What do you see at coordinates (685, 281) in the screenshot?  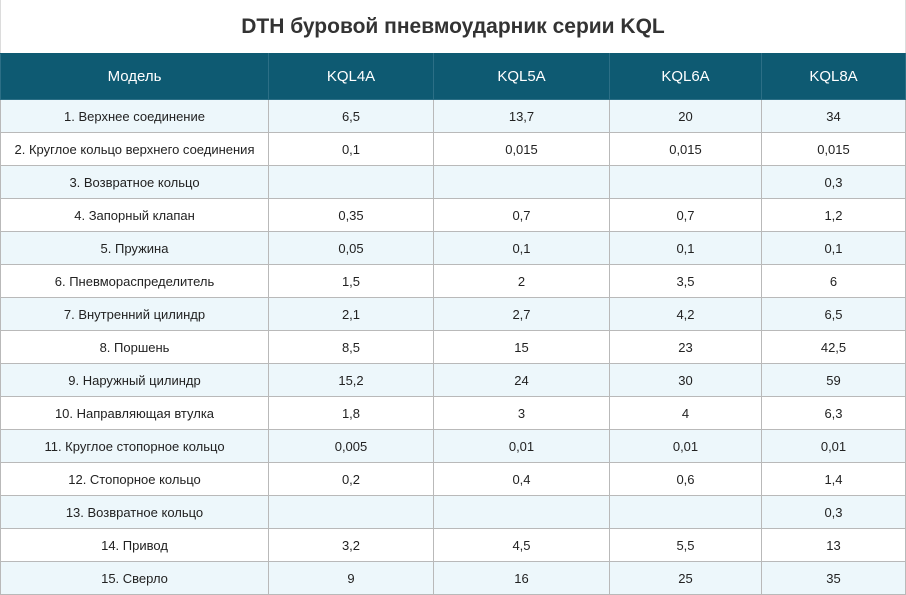 I see `weight-cell: 3,5` at bounding box center [685, 281].